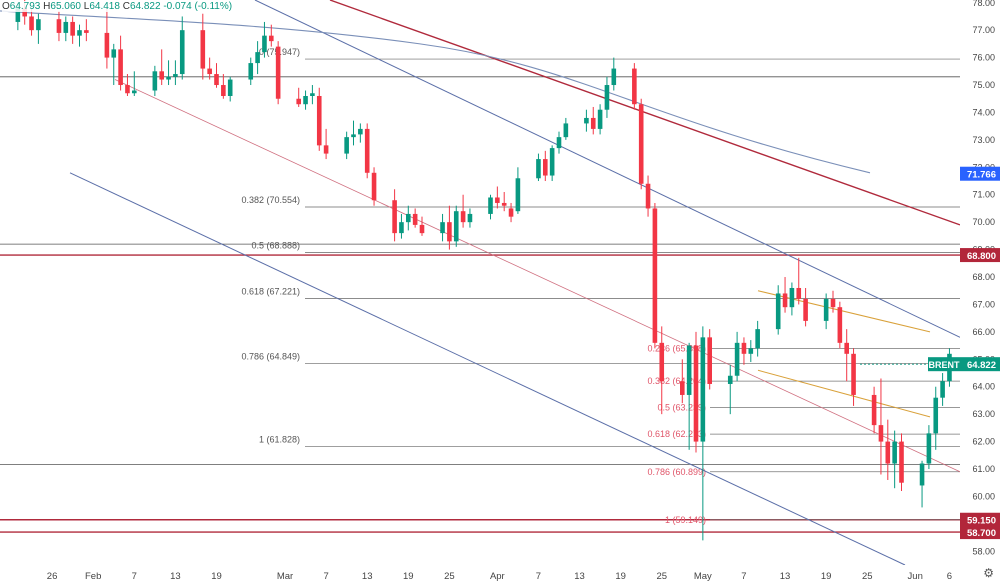  What do you see at coordinates (983, 496) in the screenshot?
I see `price-tick-label: 60.00` at bounding box center [983, 496].